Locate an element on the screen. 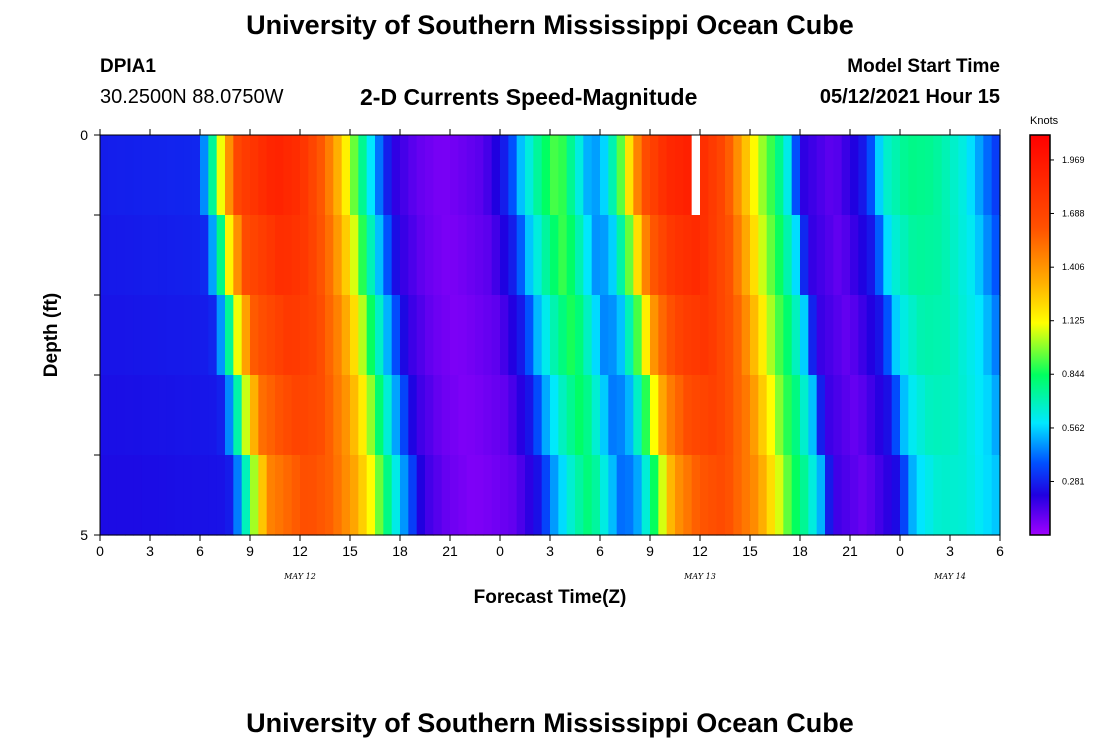 The image size is (1100, 750). colorbar-units: Knots is located at coordinates (1044, 121).